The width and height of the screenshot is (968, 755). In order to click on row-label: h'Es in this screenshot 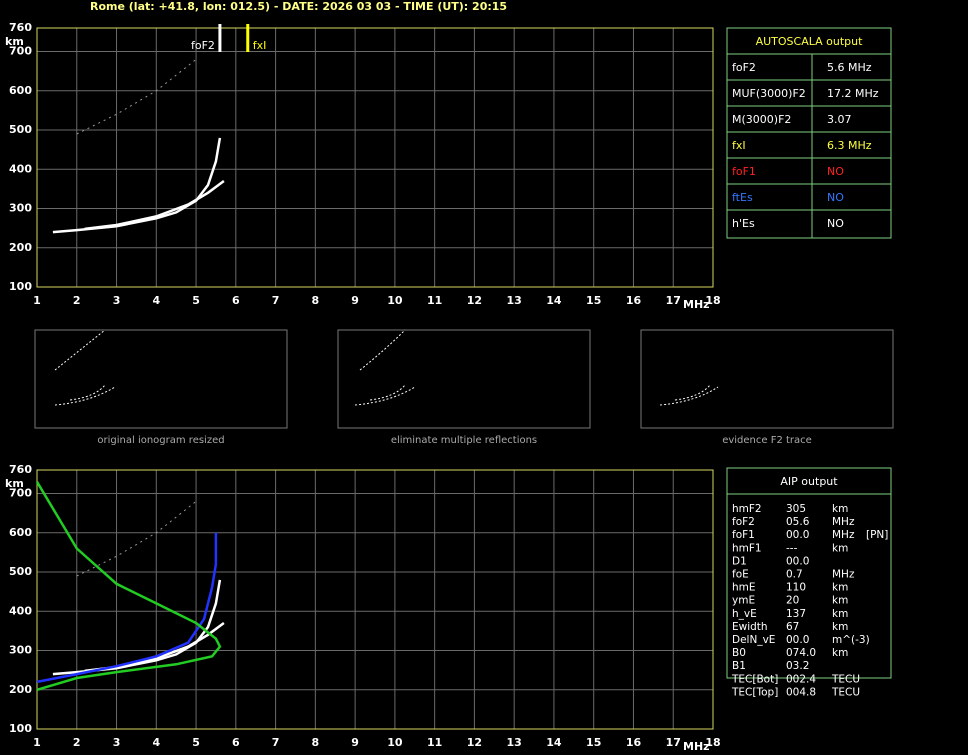, I will do `click(743, 223)`.